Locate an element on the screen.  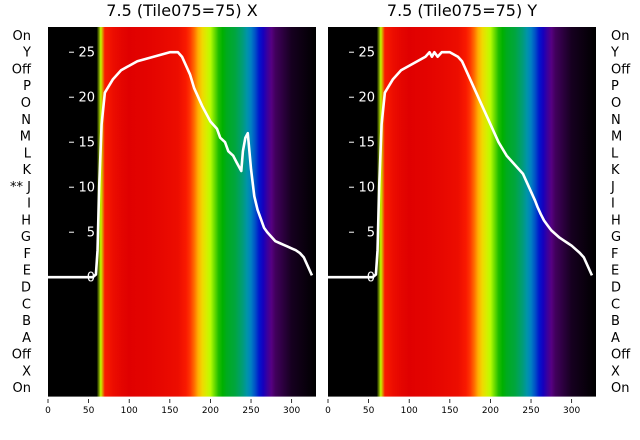
row-label: E is located at coordinates (615, 271).